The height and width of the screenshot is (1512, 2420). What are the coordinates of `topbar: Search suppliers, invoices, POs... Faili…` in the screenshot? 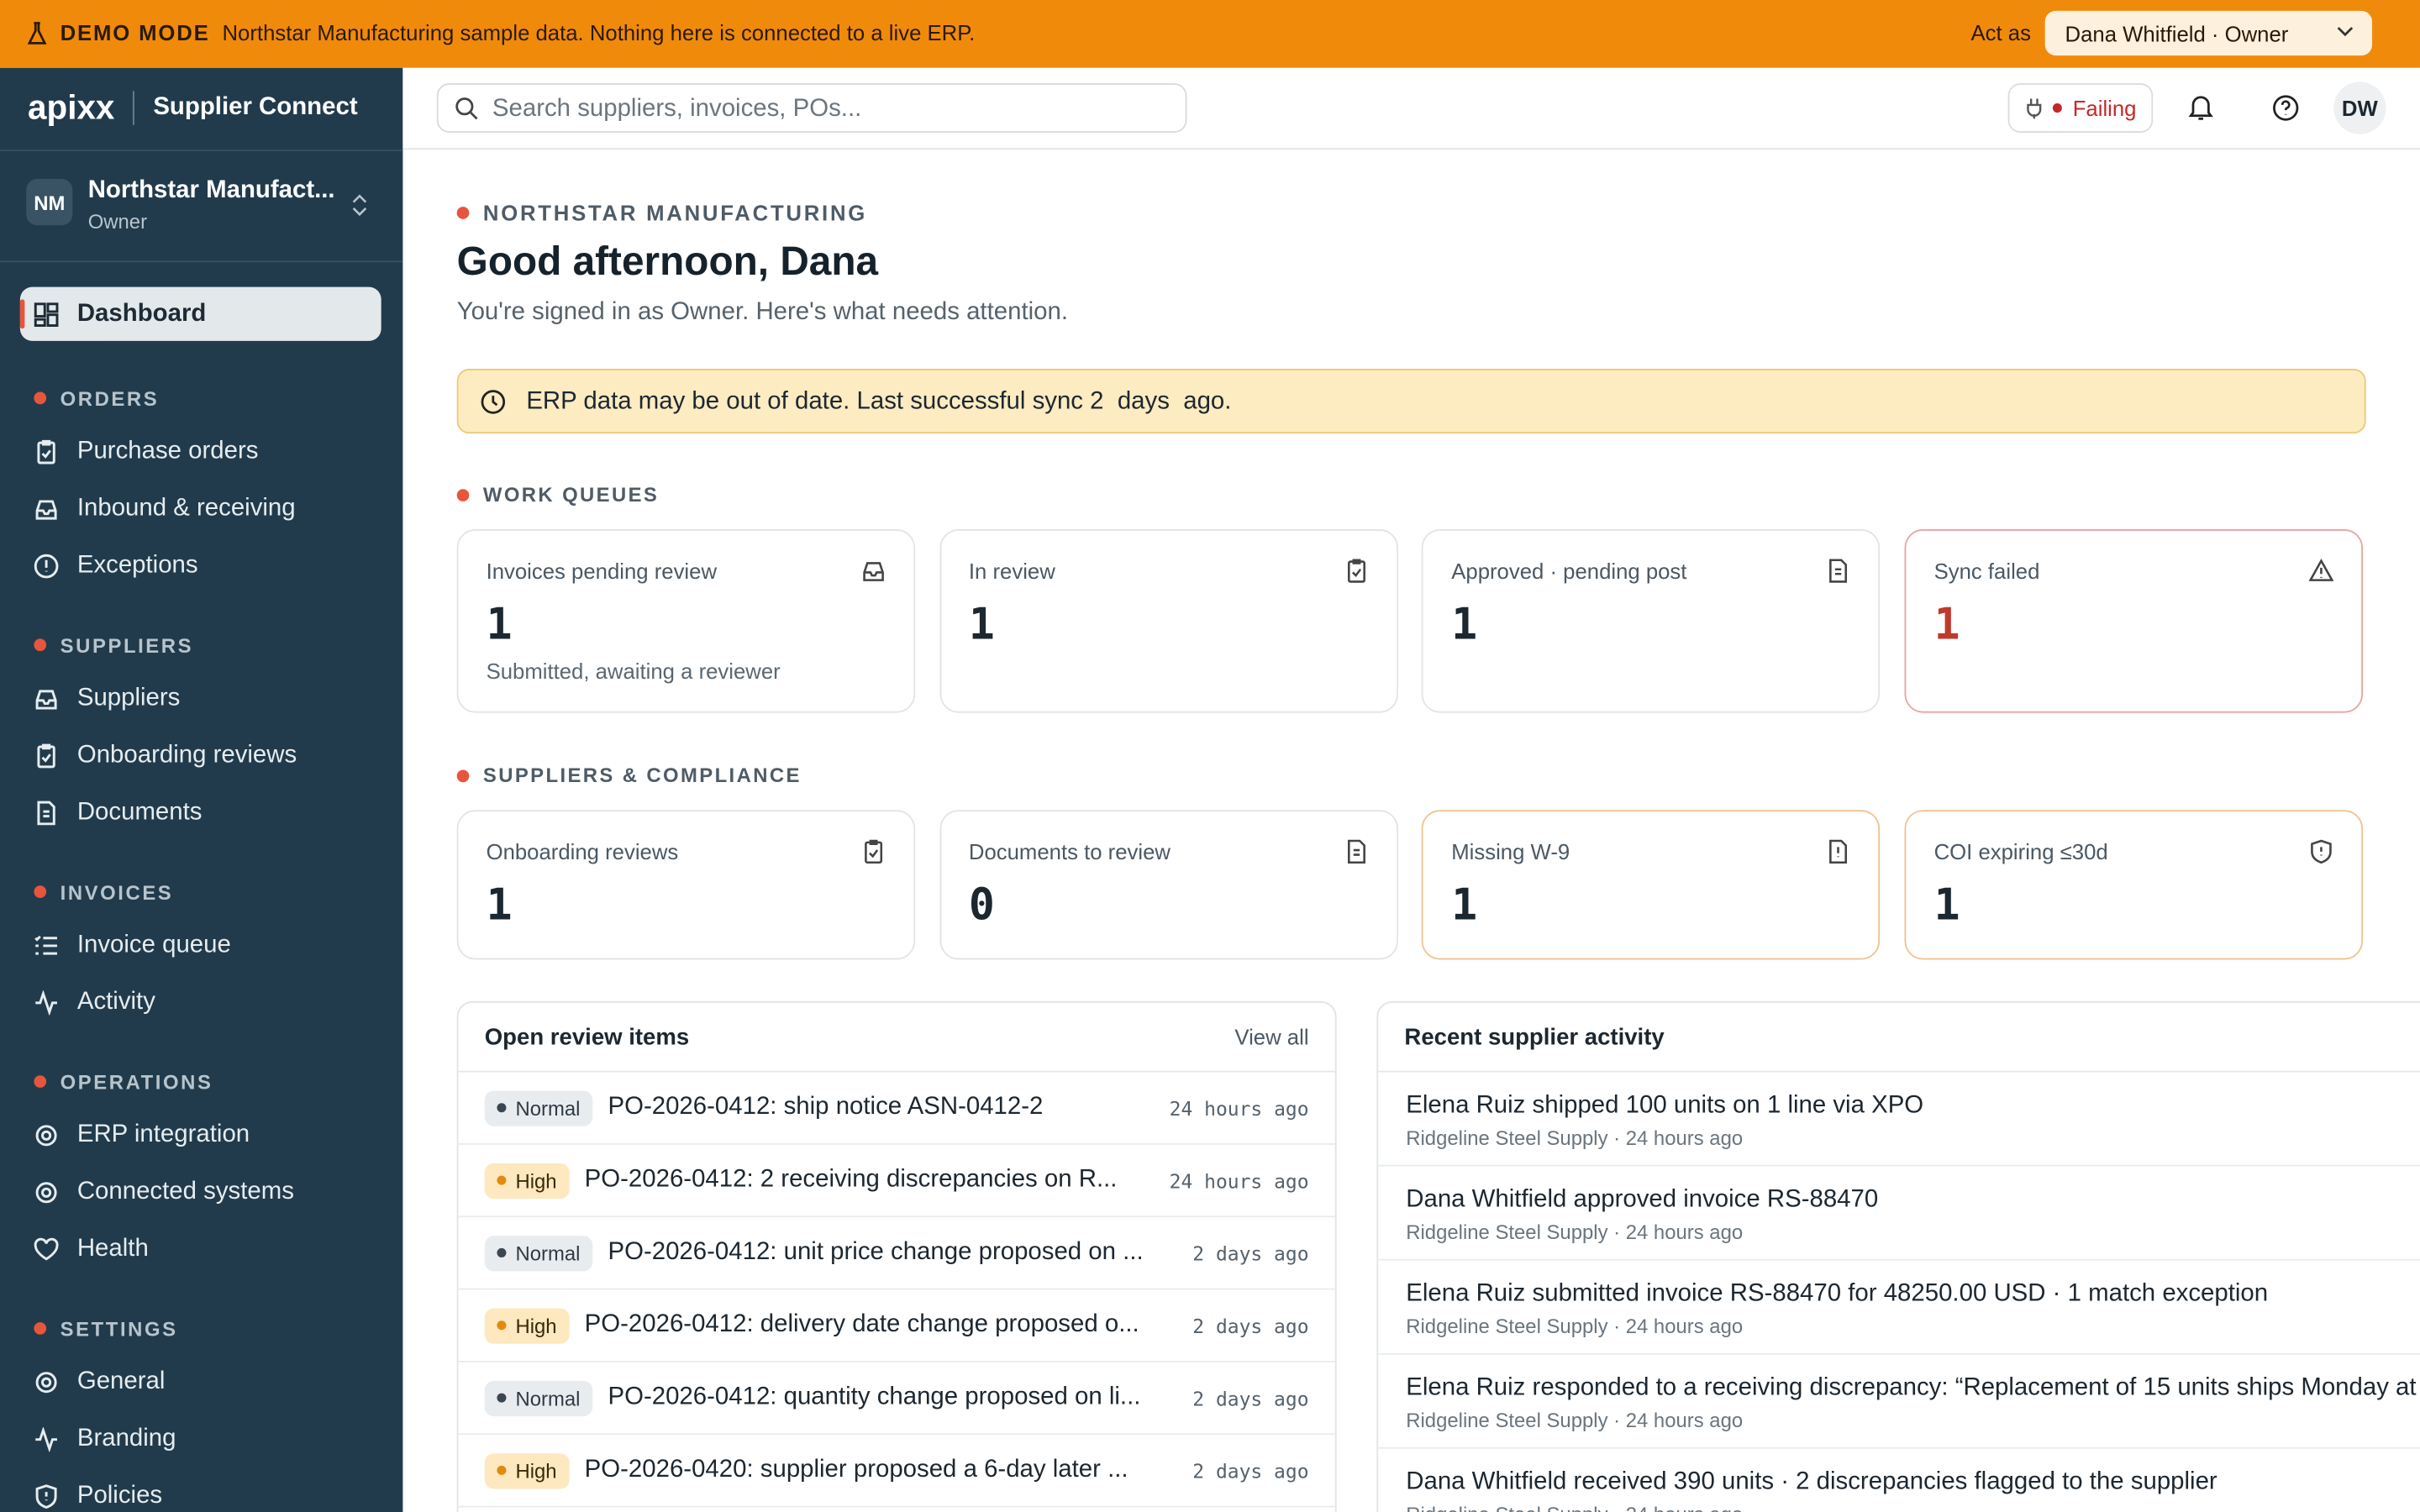 It's located at (1411, 108).